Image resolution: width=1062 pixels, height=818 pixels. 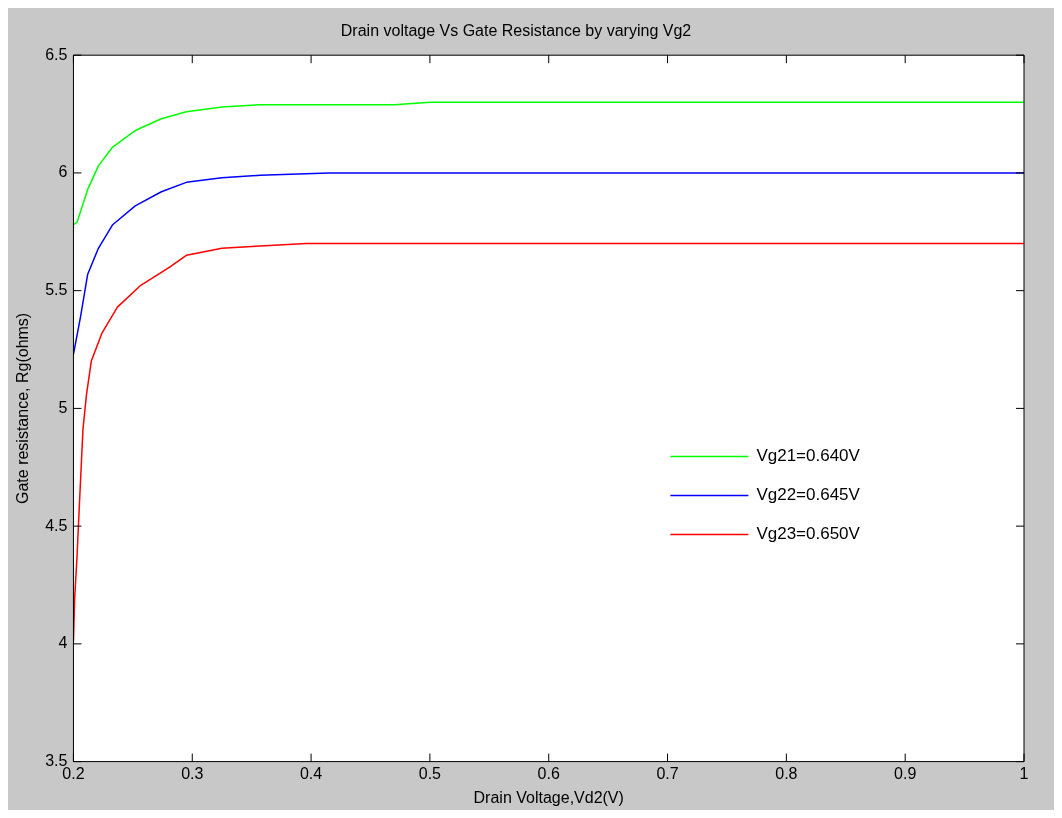 What do you see at coordinates (905, 773) in the screenshot?
I see `x-tick-label: 0.9` at bounding box center [905, 773].